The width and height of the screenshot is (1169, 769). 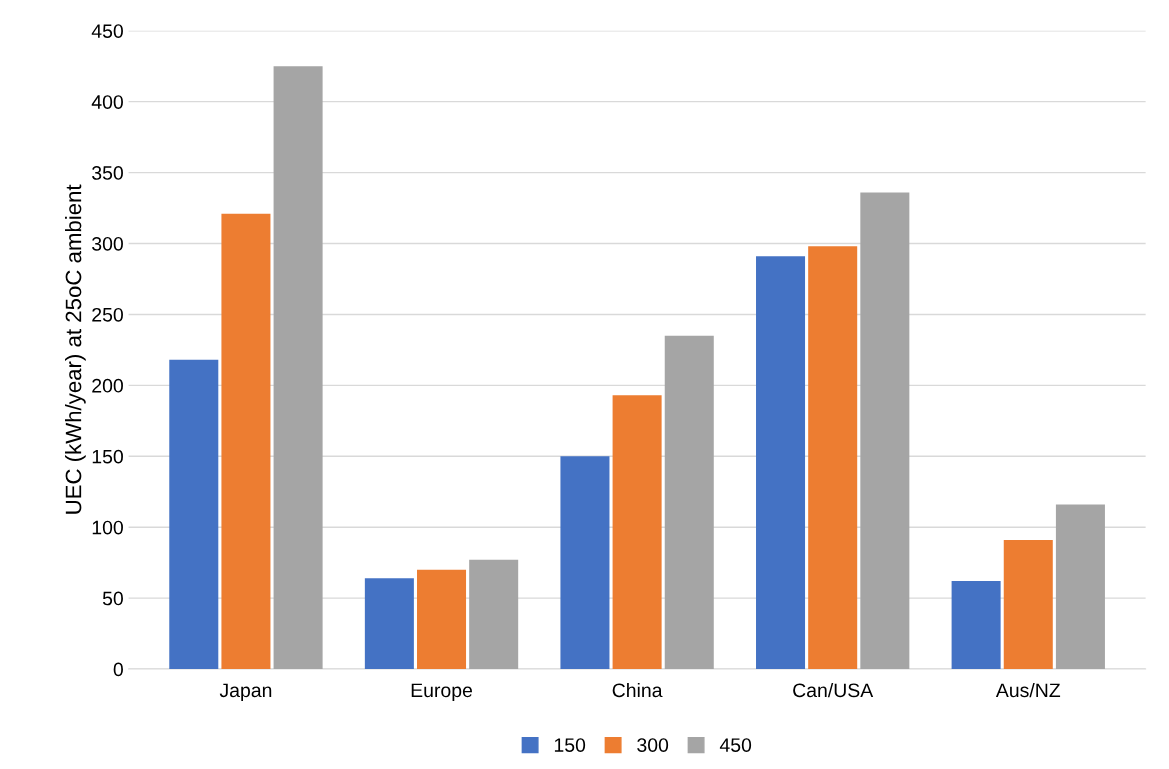 I want to click on x-tick-label: Aus/NZ, so click(x=1028, y=690).